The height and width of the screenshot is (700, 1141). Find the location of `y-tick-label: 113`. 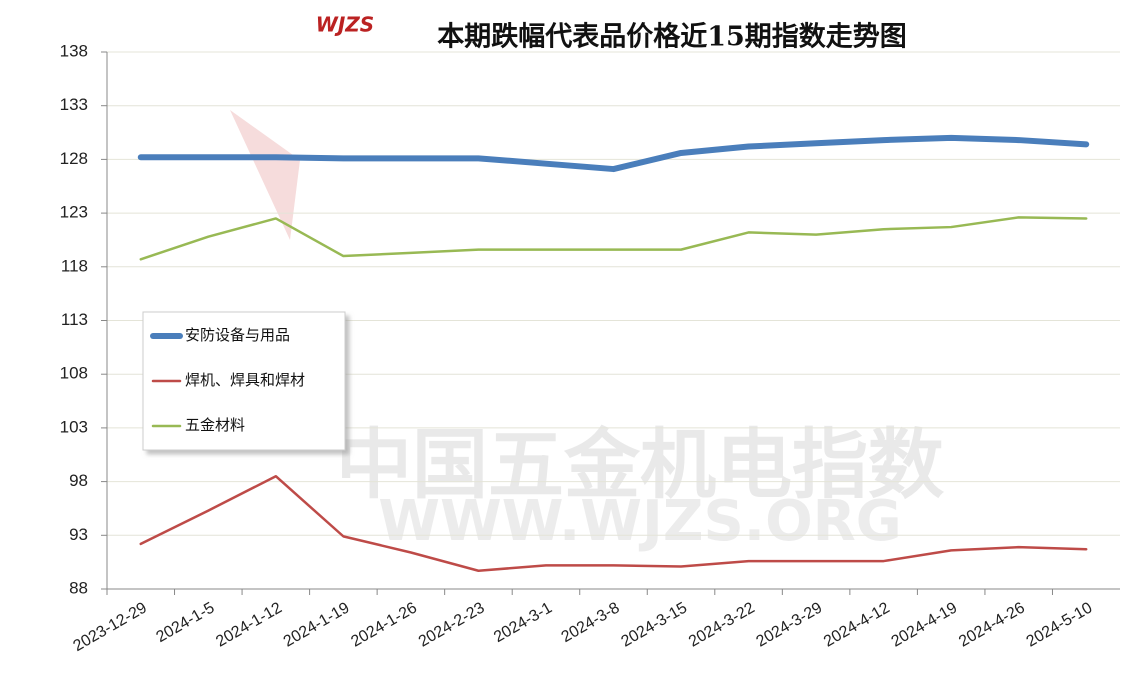

y-tick-label: 113 is located at coordinates (74, 319).